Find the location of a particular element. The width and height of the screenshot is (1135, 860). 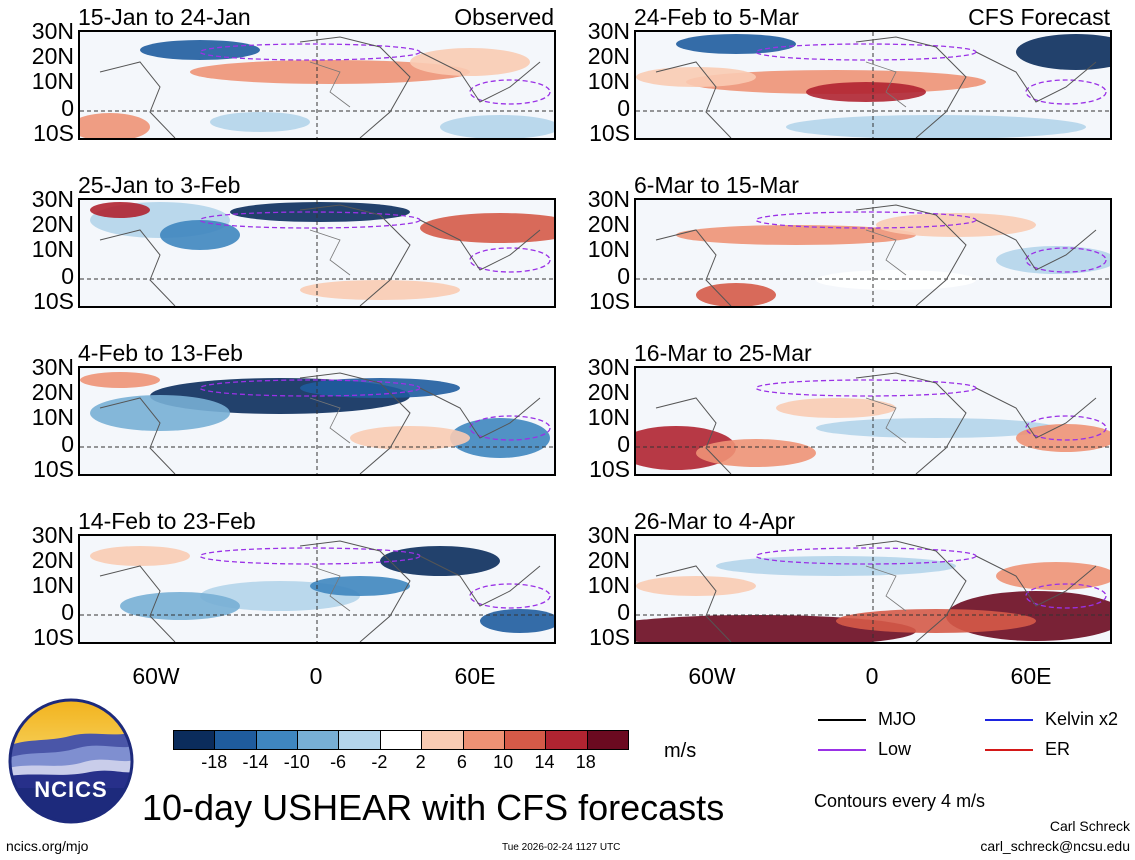

panel-title-left-3: 4-Feb to 13-Feb is located at coordinates (160, 353).